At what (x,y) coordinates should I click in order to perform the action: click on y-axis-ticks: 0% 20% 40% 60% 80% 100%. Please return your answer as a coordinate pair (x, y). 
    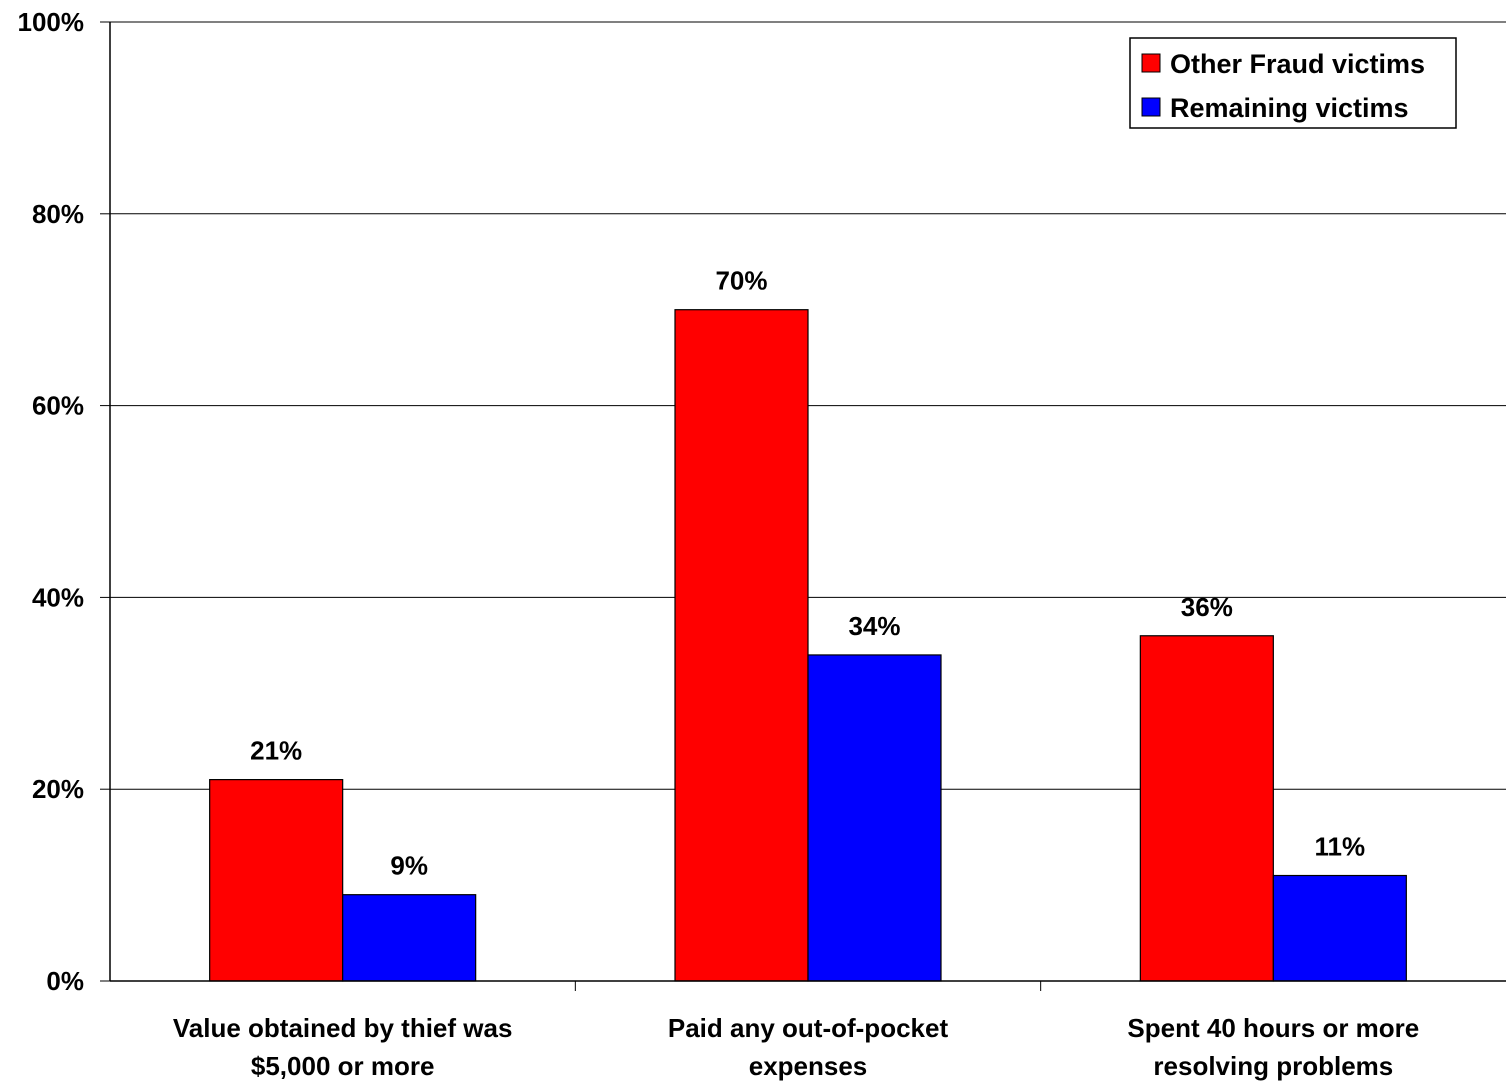
    Looking at the image, I should click on (64, 501).